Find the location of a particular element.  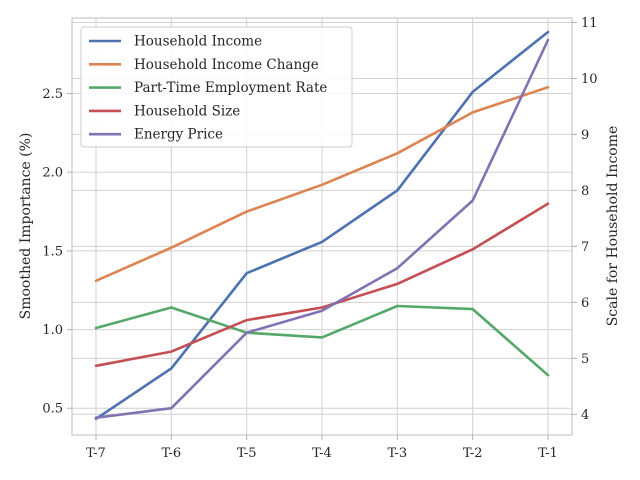

y-tick-label: 1.5 is located at coordinates (52, 251).